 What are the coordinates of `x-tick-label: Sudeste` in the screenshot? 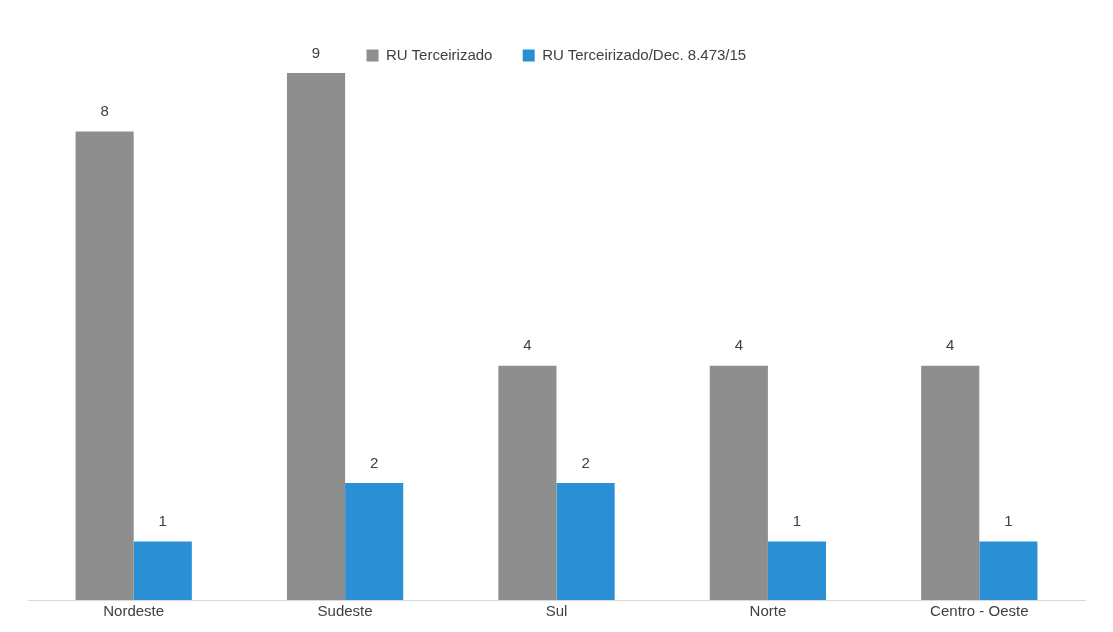 It's located at (345, 611).